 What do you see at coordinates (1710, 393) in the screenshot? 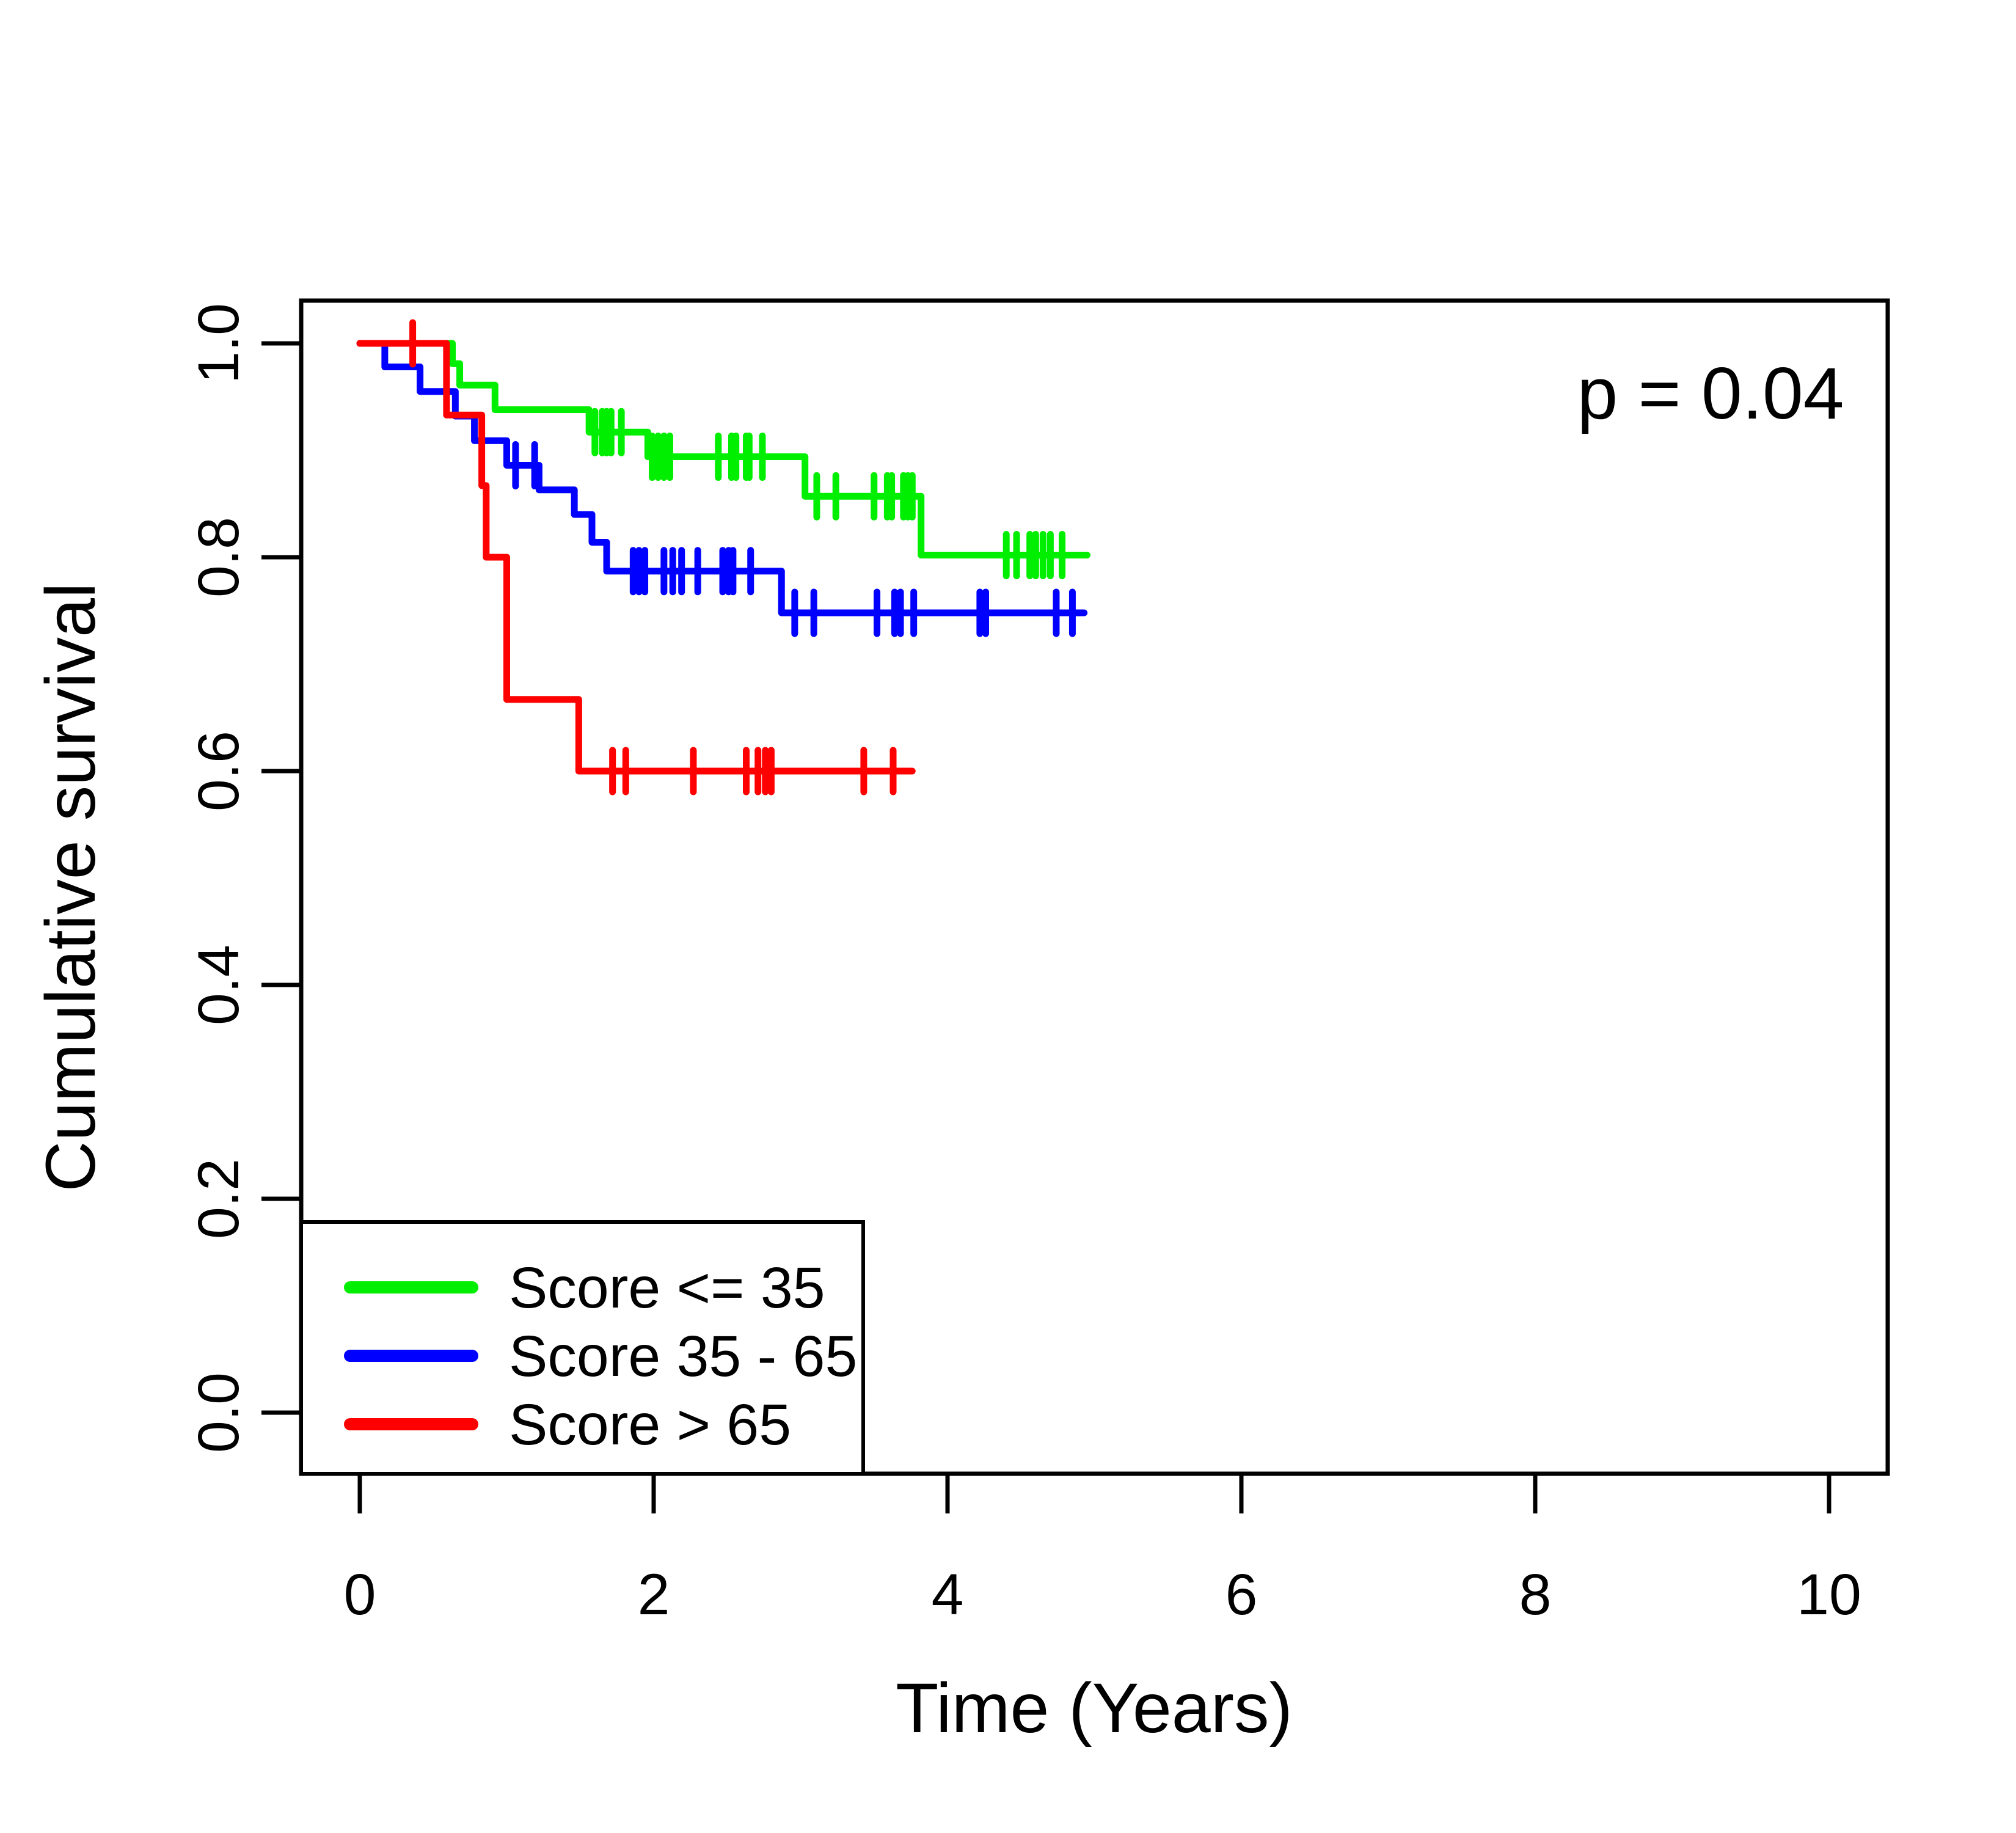
I see `p-value-label: p = 0.04` at bounding box center [1710, 393].